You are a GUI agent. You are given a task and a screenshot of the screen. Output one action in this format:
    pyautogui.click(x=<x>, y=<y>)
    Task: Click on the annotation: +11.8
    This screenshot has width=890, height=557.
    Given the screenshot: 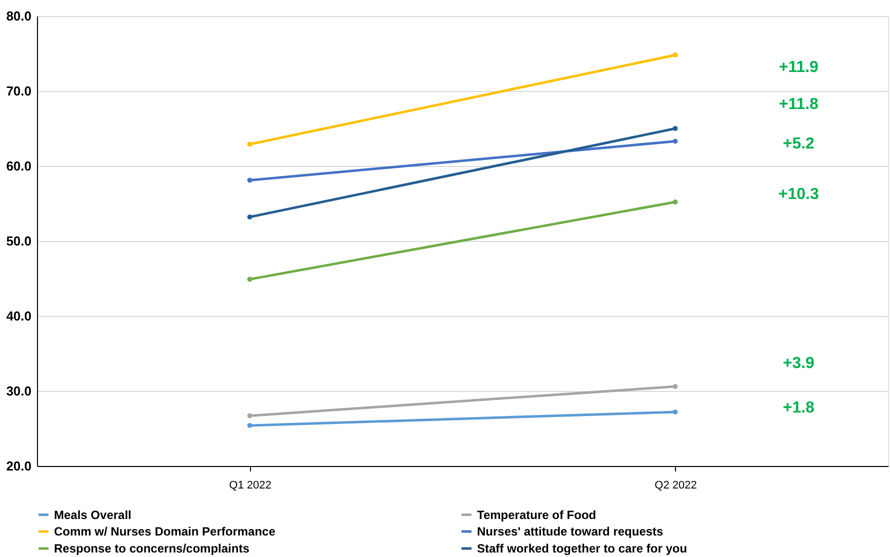 What is the action you would take?
    pyautogui.click(x=798, y=105)
    